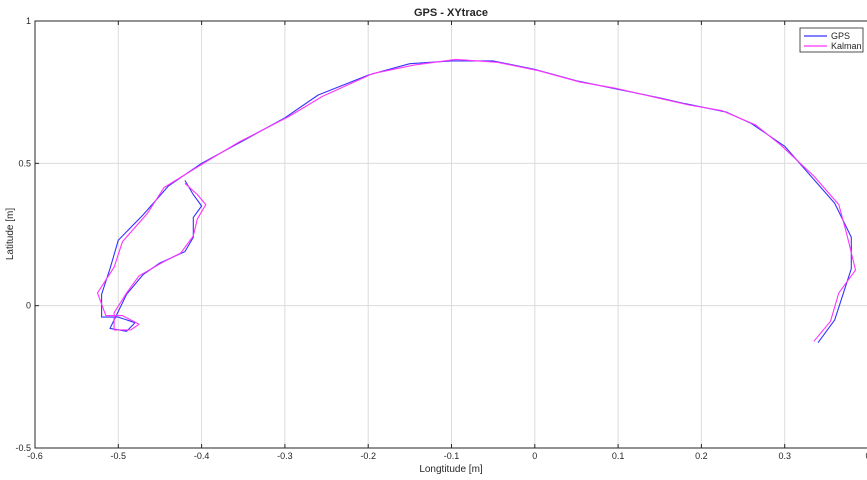 This screenshot has height=480, width=867. Describe the element at coordinates (846, 46) in the screenshot. I see `legend-label-kalman: Kalman` at that location.